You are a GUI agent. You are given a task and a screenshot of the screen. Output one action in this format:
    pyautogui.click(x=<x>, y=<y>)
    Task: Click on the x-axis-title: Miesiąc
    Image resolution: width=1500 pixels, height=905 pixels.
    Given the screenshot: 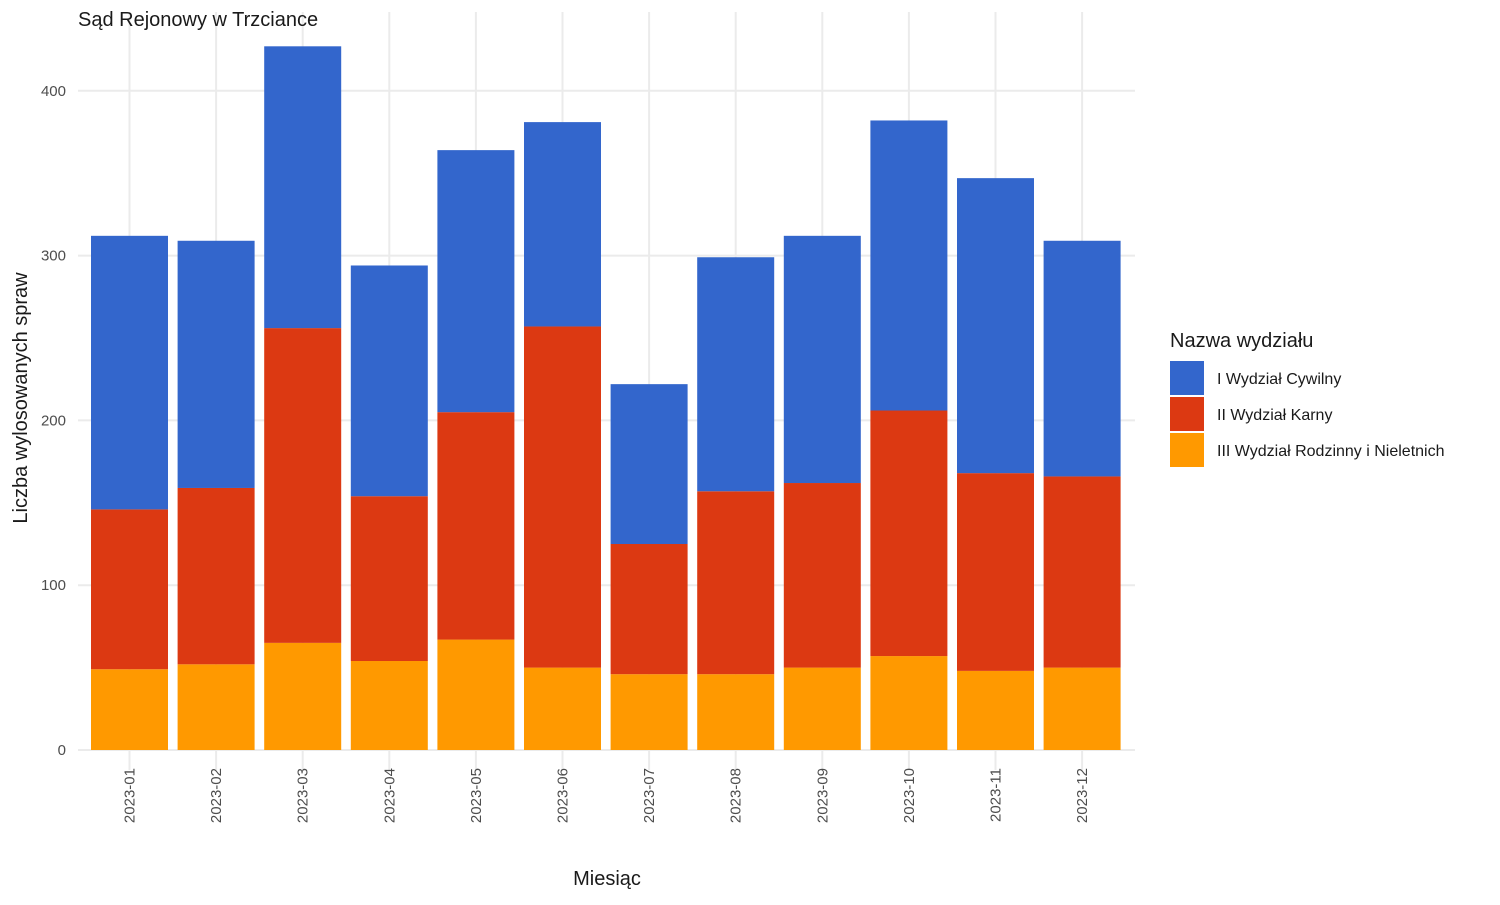 What is the action you would take?
    pyautogui.click(x=607, y=879)
    